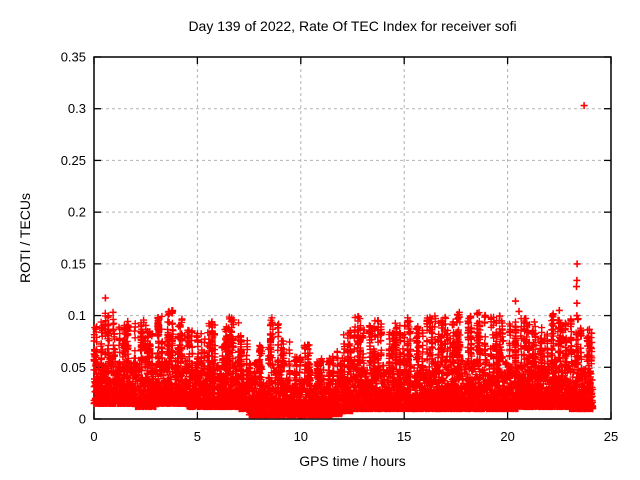  What do you see at coordinates (73, 263) in the screenshot?
I see `y-tick-label: 0.15` at bounding box center [73, 263].